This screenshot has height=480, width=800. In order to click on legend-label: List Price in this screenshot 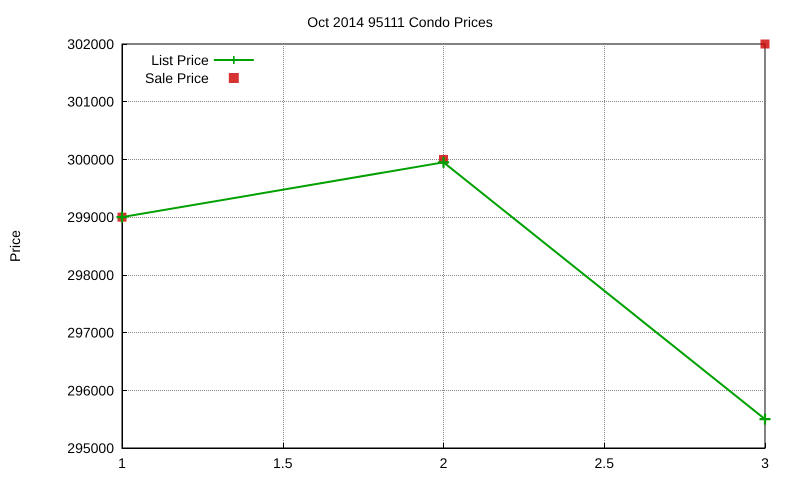, I will do `click(180, 60)`.